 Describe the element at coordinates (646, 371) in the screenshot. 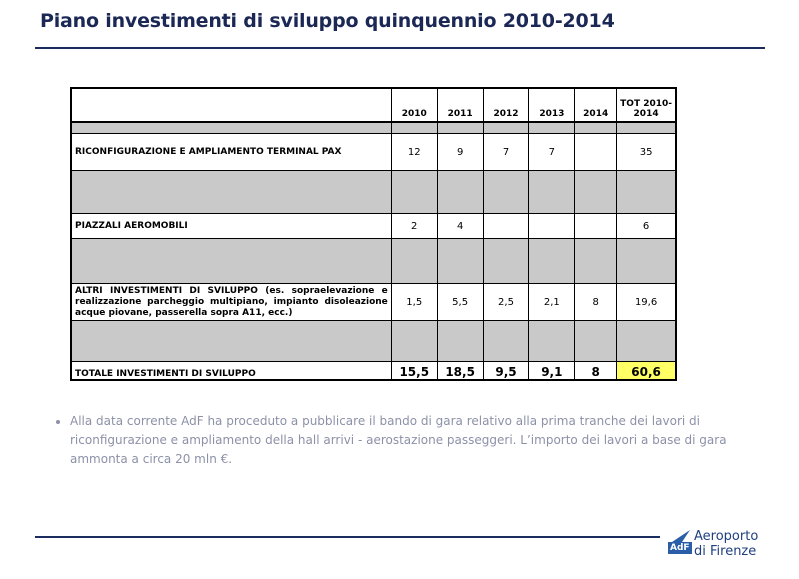

I see `cell: 60,6` at that location.